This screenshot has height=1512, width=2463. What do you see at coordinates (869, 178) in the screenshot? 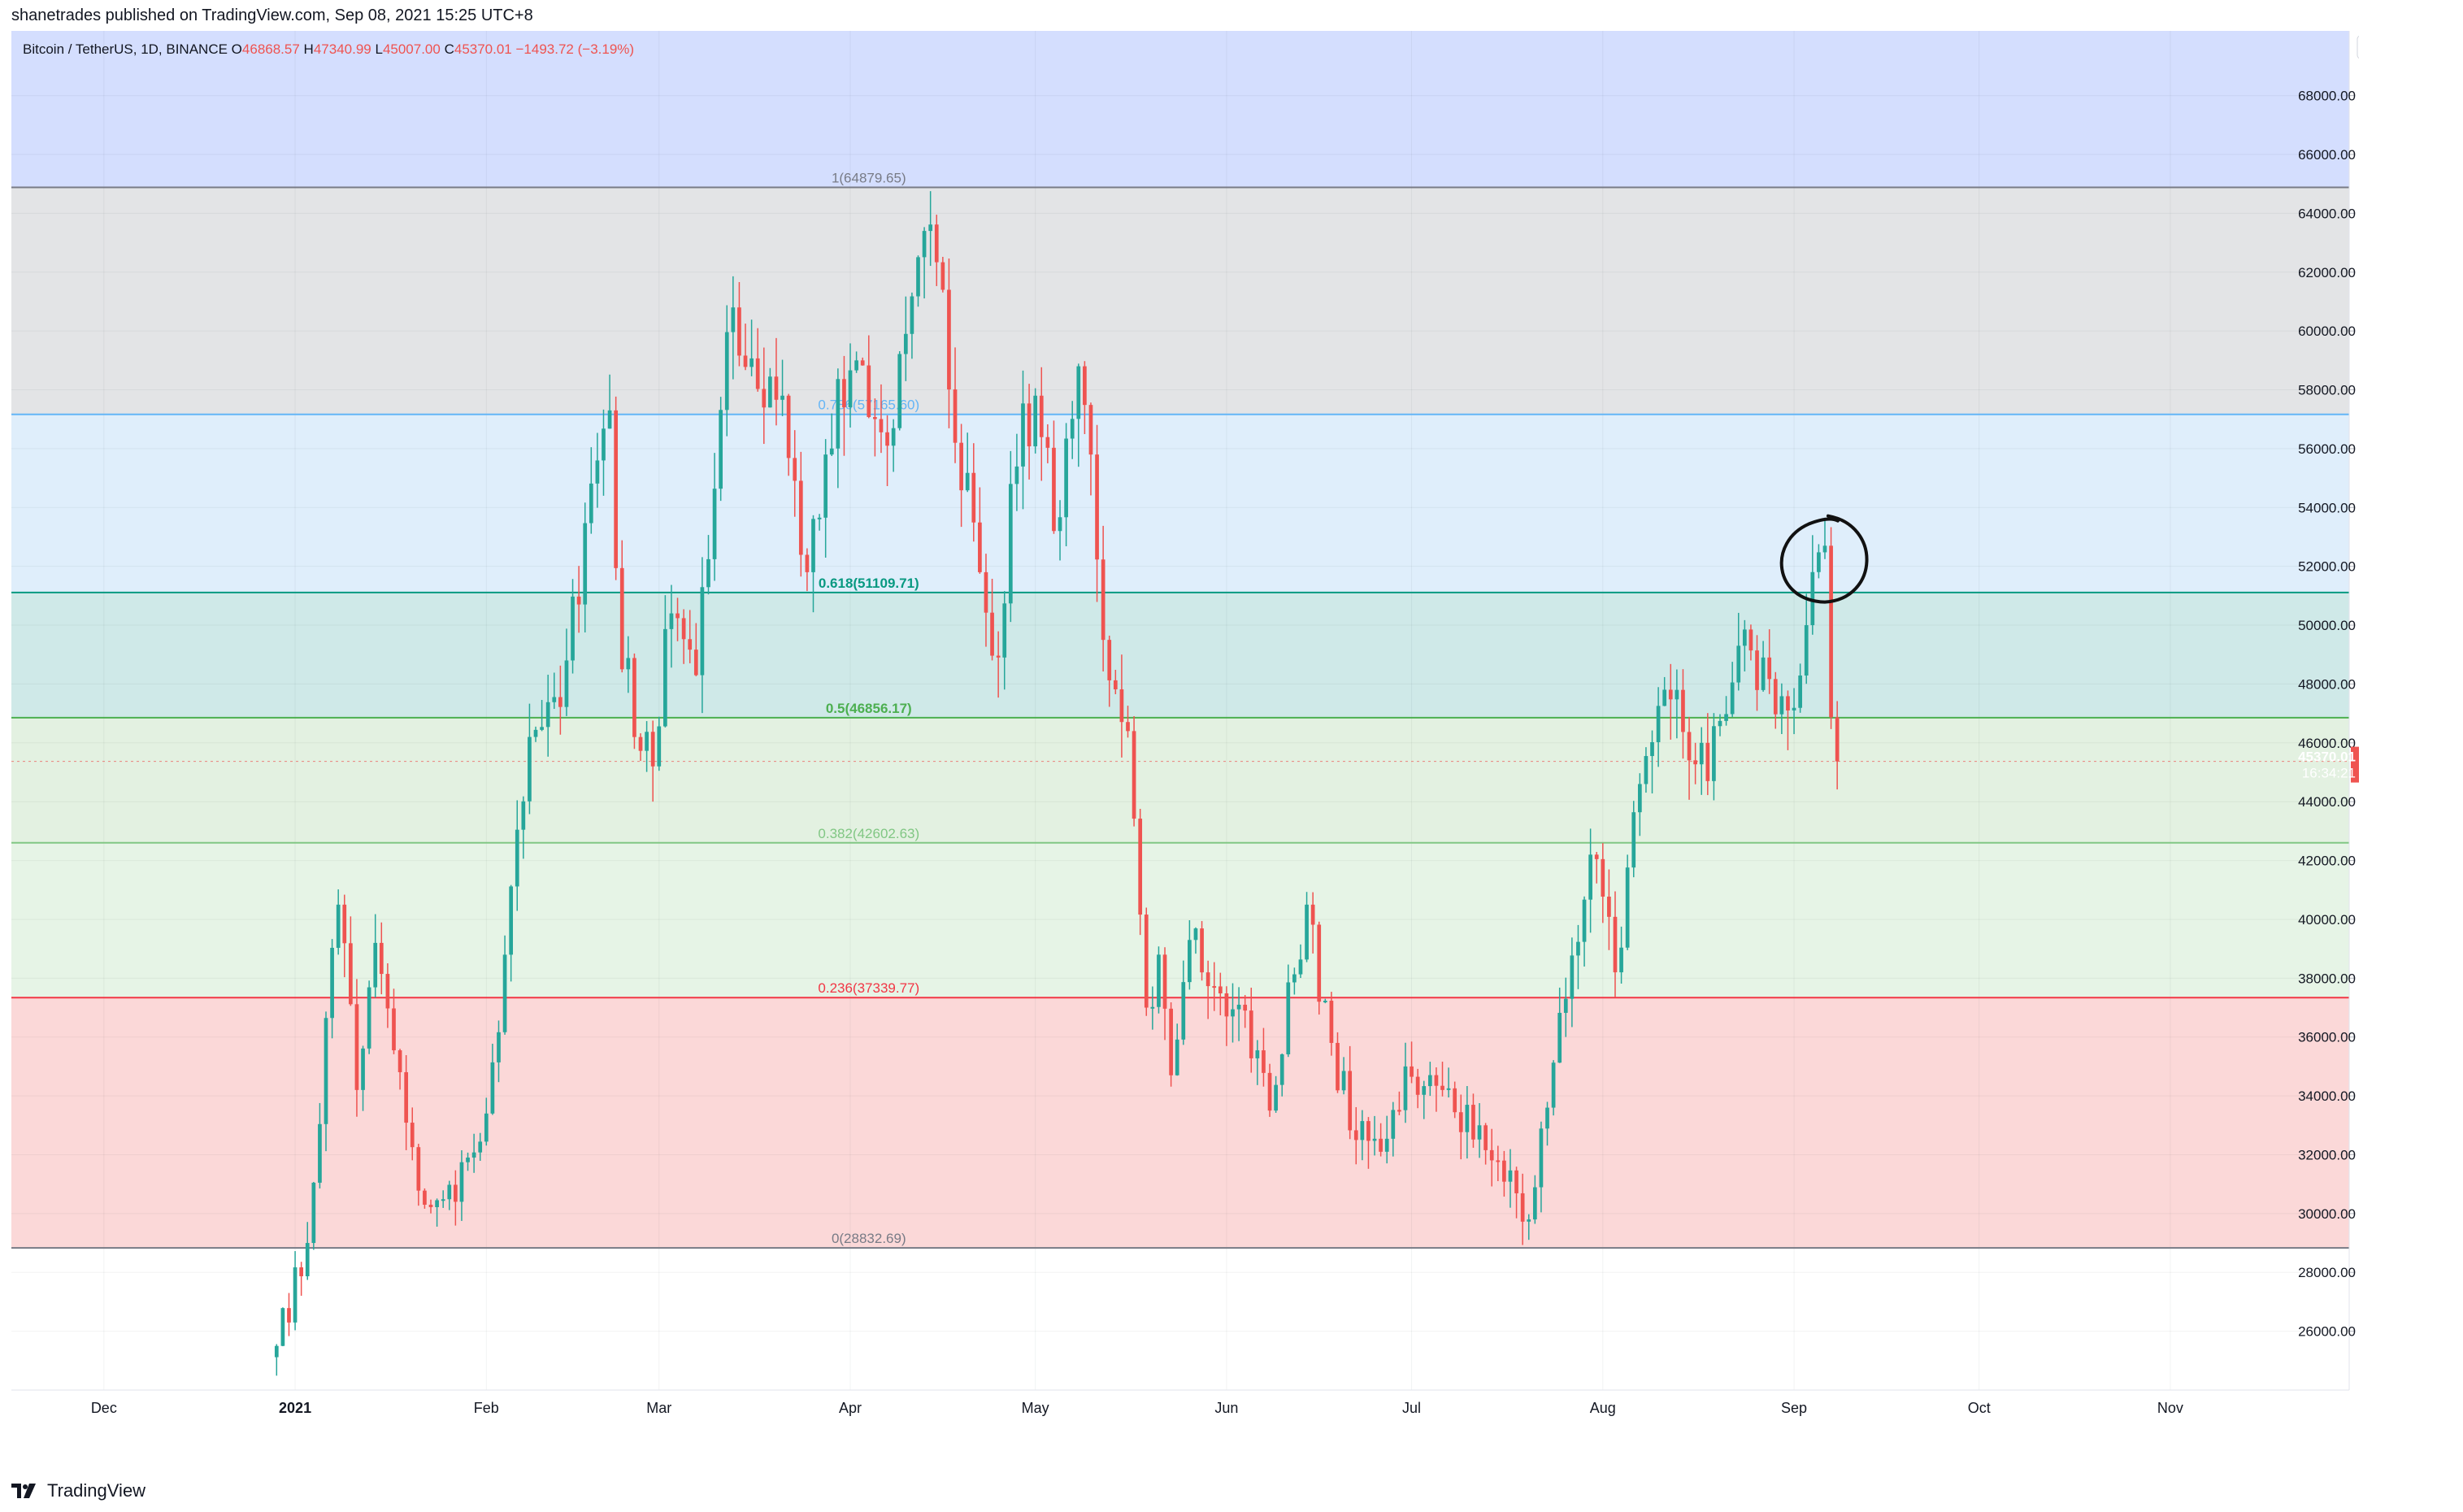
I see `fib-level-label: 1(64879.65)` at bounding box center [869, 178].